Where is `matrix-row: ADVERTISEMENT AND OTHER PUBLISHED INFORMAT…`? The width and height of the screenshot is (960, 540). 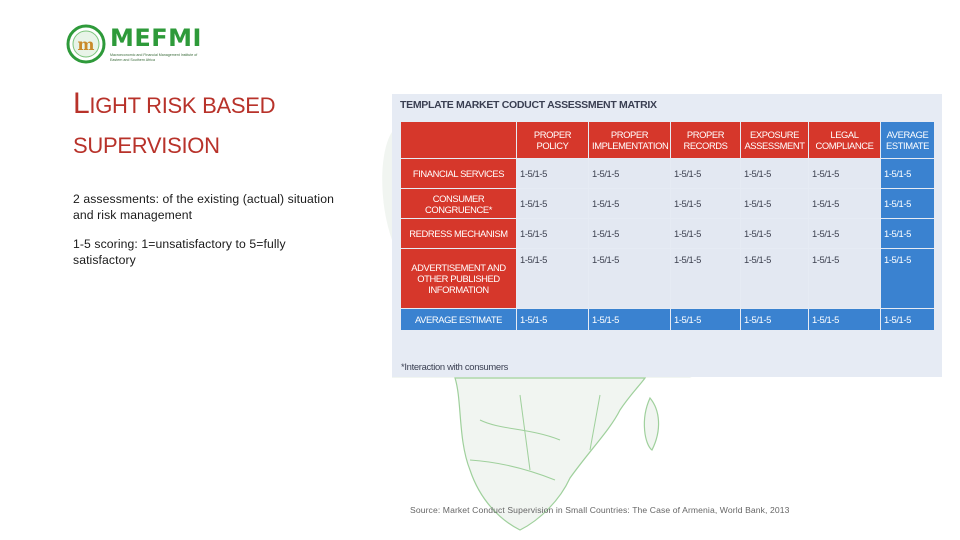
matrix-row: ADVERTISEMENT AND OTHER PUBLISHED INFORMAT… is located at coordinates (667, 278).